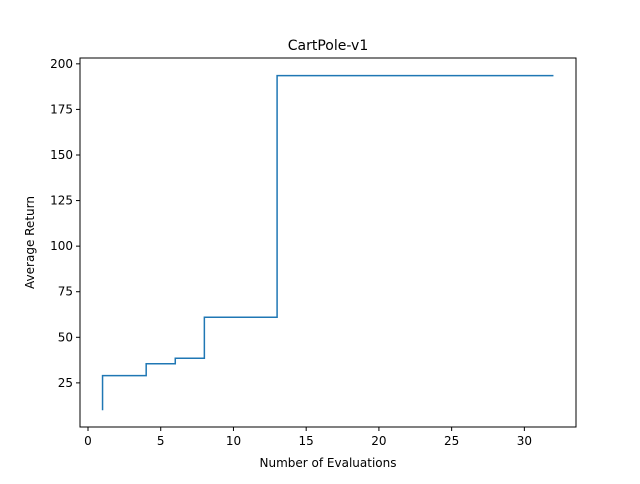 This screenshot has width=640, height=484. I want to click on y-tick-label: 25, so click(65, 383).